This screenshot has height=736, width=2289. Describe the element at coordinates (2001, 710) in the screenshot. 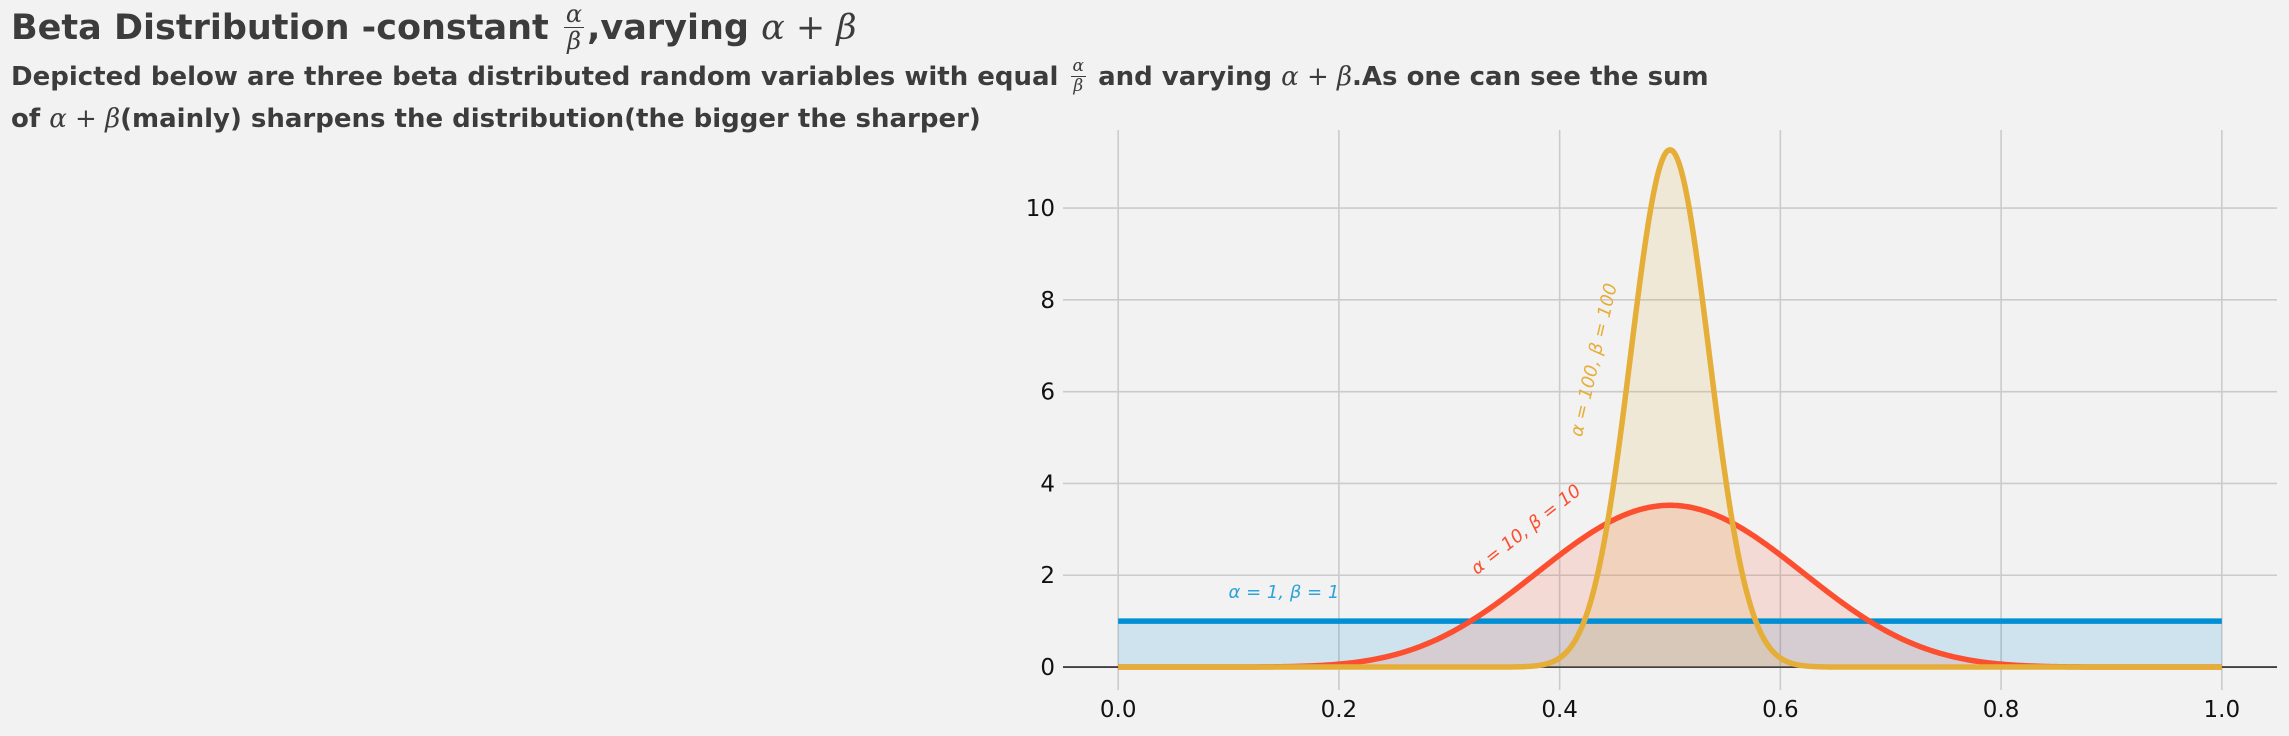

I see `x-tick-label: 0.8` at that location.